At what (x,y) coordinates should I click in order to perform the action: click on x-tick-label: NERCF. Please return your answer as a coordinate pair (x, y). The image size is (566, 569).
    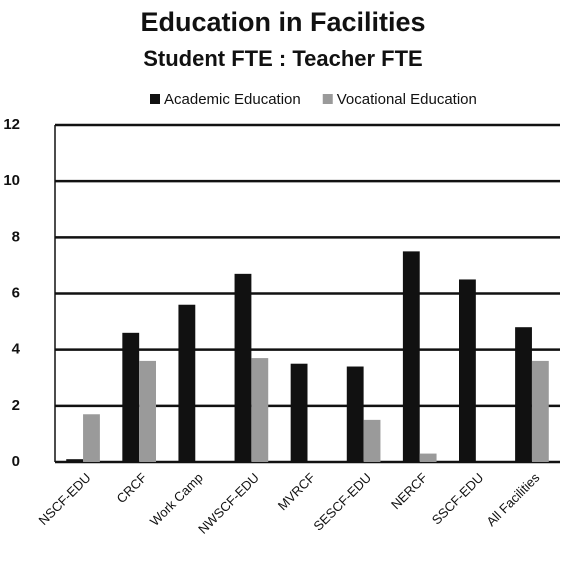
    Looking at the image, I should click on (409, 491).